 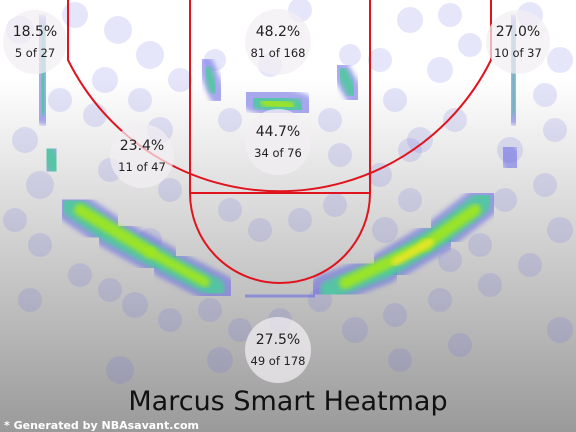 What do you see at coordinates (518, 32) in the screenshot?
I see `zone-percentage: 27.0%` at bounding box center [518, 32].